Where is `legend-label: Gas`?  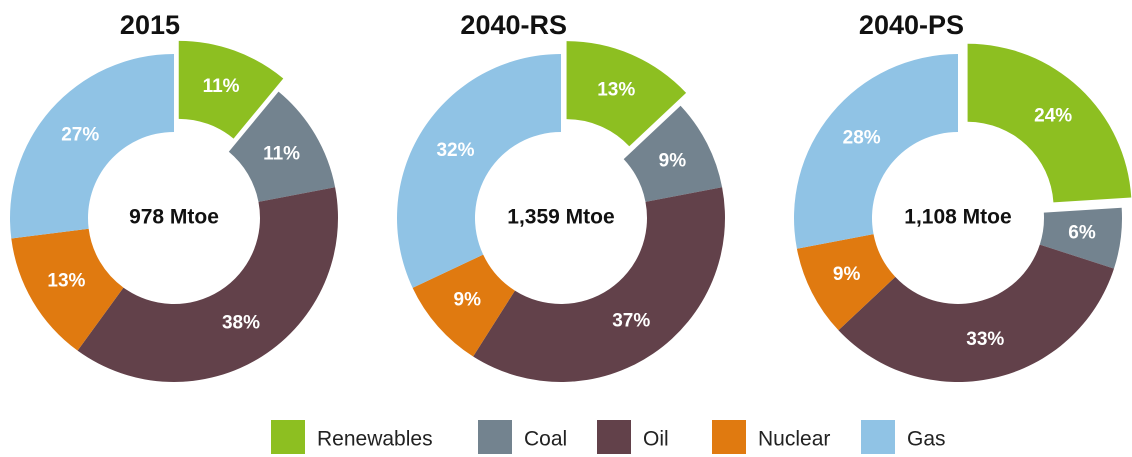 legend-label: Gas is located at coordinates (926, 439).